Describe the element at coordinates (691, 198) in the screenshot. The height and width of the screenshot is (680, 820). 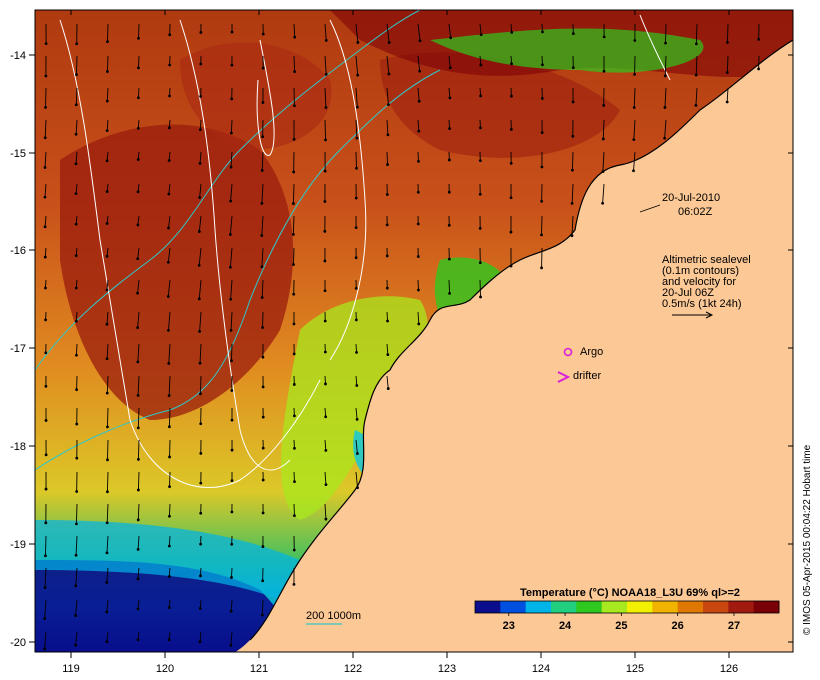
I see `timestamp-date: 20-Jul-2010` at that location.